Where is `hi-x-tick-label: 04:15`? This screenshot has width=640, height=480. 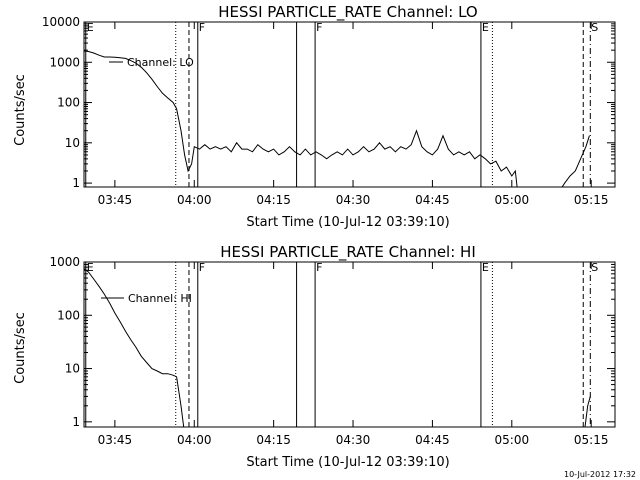 hi-x-tick-label: 04:15 is located at coordinates (273, 440).